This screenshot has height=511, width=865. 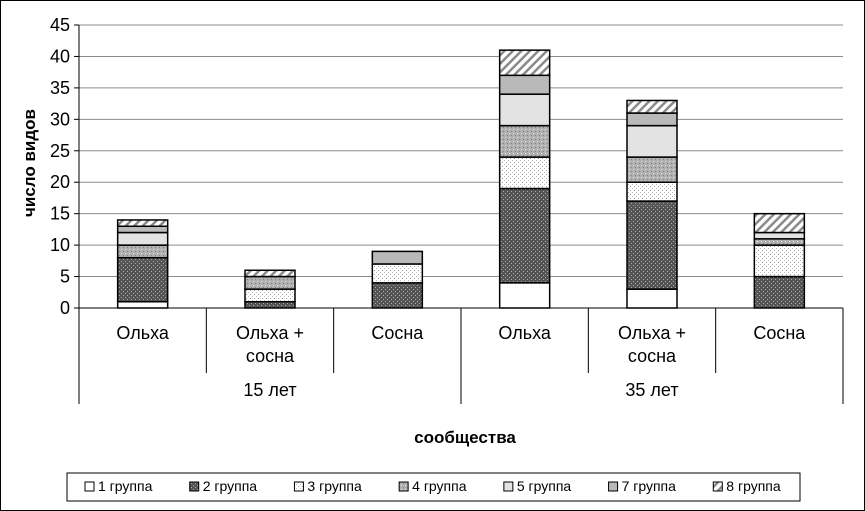 I want to click on legend-box, so click(x=433, y=487).